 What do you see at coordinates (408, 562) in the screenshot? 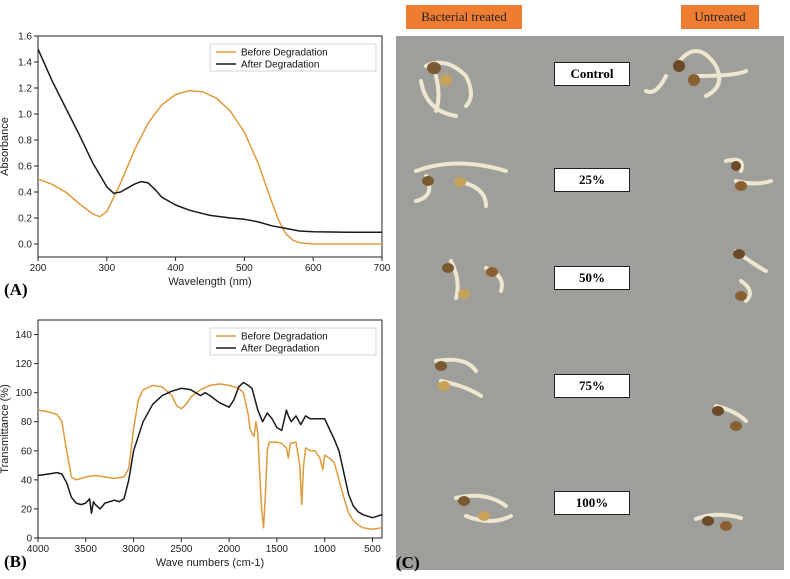
I see `panel-label-c: (C)` at bounding box center [408, 562].